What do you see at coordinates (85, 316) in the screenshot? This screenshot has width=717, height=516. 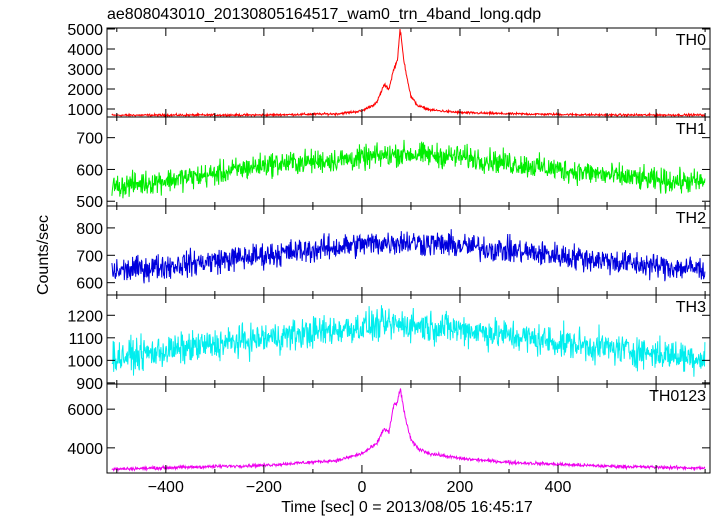 I see `y-tick-label: 1200` at bounding box center [85, 316].